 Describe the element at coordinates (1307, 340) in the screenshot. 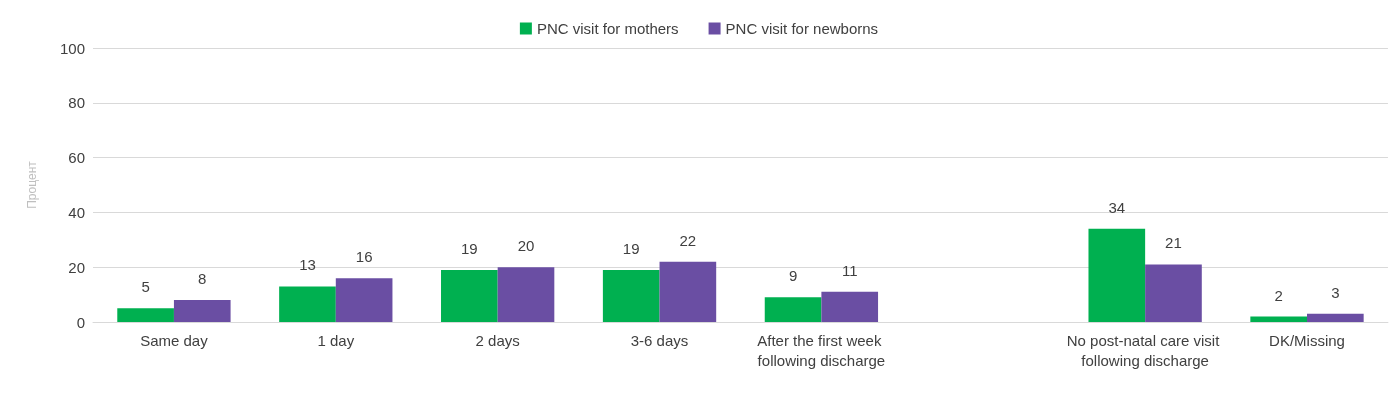

I see `x-tick-label: DK/Missing` at that location.